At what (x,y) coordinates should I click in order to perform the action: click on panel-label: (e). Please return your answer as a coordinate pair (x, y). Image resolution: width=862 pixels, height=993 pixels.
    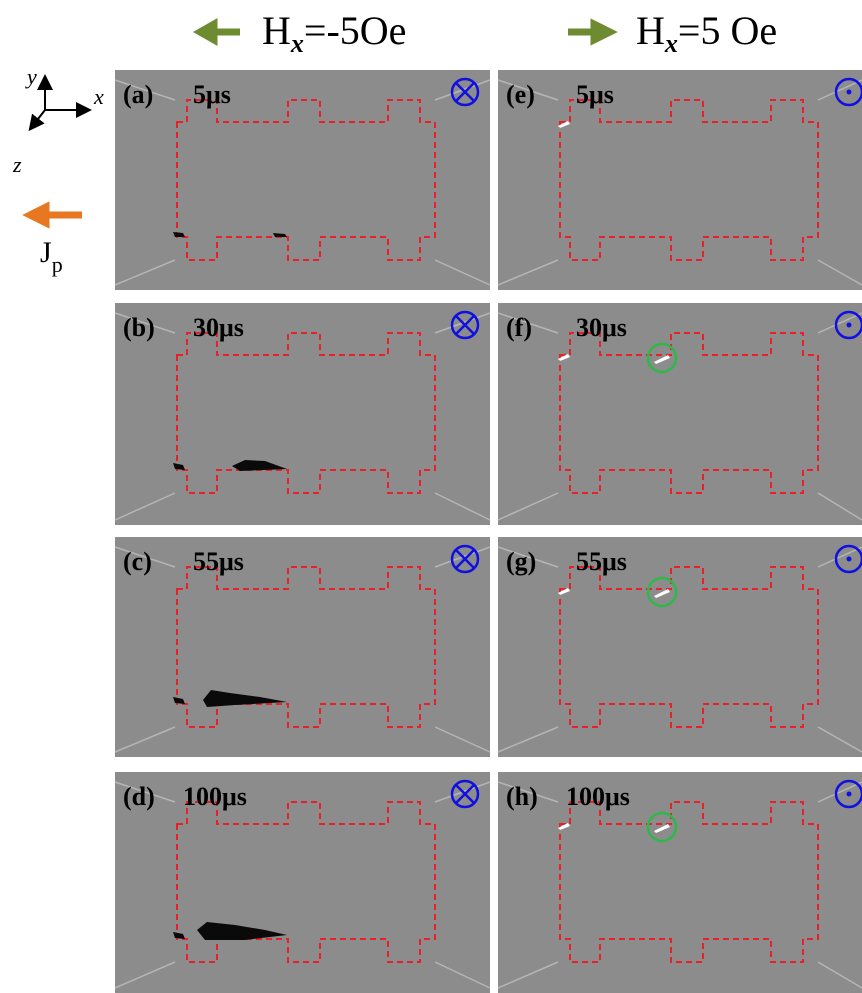
    Looking at the image, I should click on (520, 94).